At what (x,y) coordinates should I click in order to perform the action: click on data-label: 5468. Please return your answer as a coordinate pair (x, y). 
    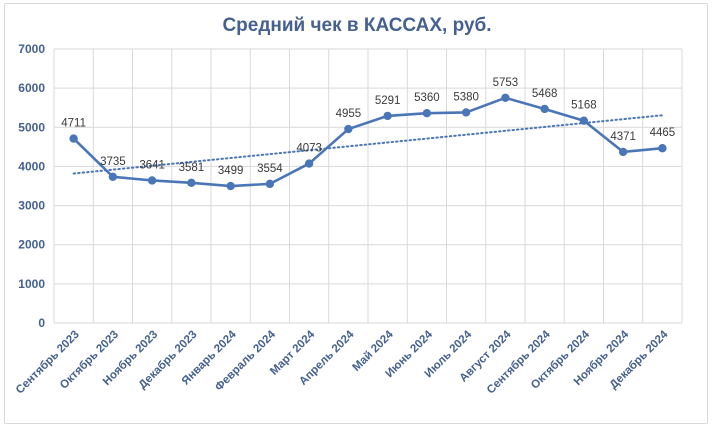
    Looking at the image, I should click on (545, 94).